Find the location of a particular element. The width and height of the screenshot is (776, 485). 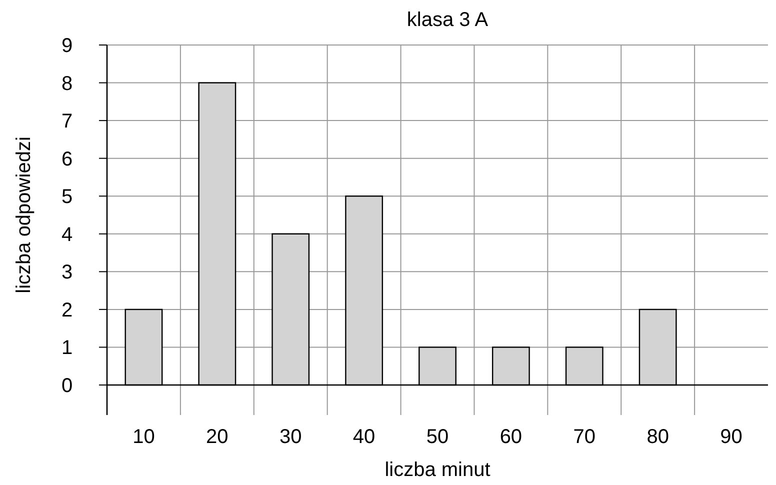

y-tick-label: 8 is located at coordinates (67, 83).